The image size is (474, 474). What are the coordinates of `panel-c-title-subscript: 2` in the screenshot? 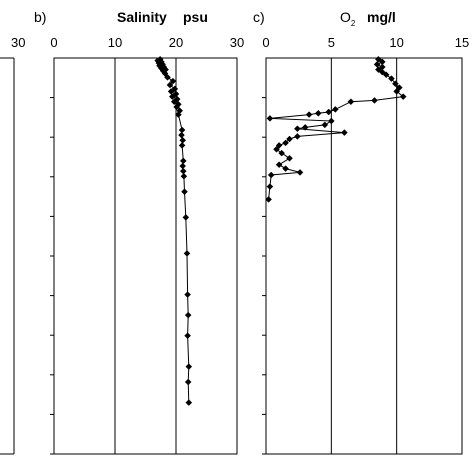 It's located at (353, 23).